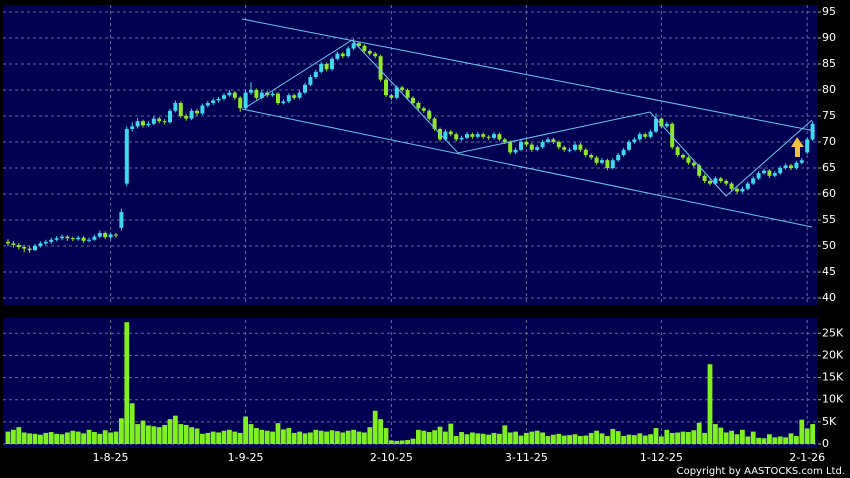 Image resolution: width=850 pixels, height=478 pixels. Describe the element at coordinates (829, 245) in the screenshot. I see `y-tick-label: 50` at that location.